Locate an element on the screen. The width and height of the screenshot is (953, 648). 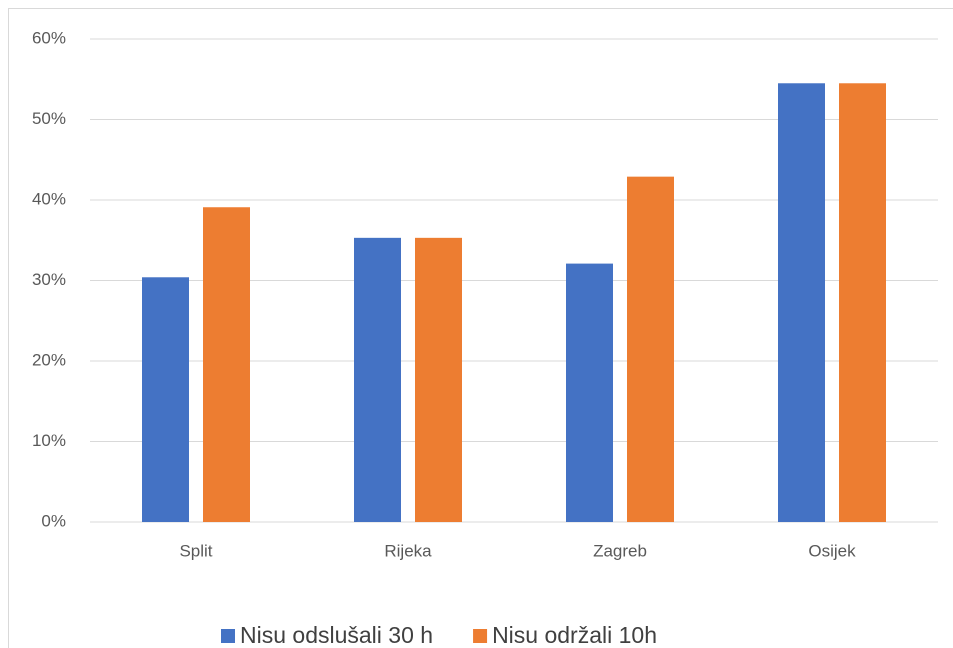
y-tick-label: 20% is located at coordinates (49, 359).